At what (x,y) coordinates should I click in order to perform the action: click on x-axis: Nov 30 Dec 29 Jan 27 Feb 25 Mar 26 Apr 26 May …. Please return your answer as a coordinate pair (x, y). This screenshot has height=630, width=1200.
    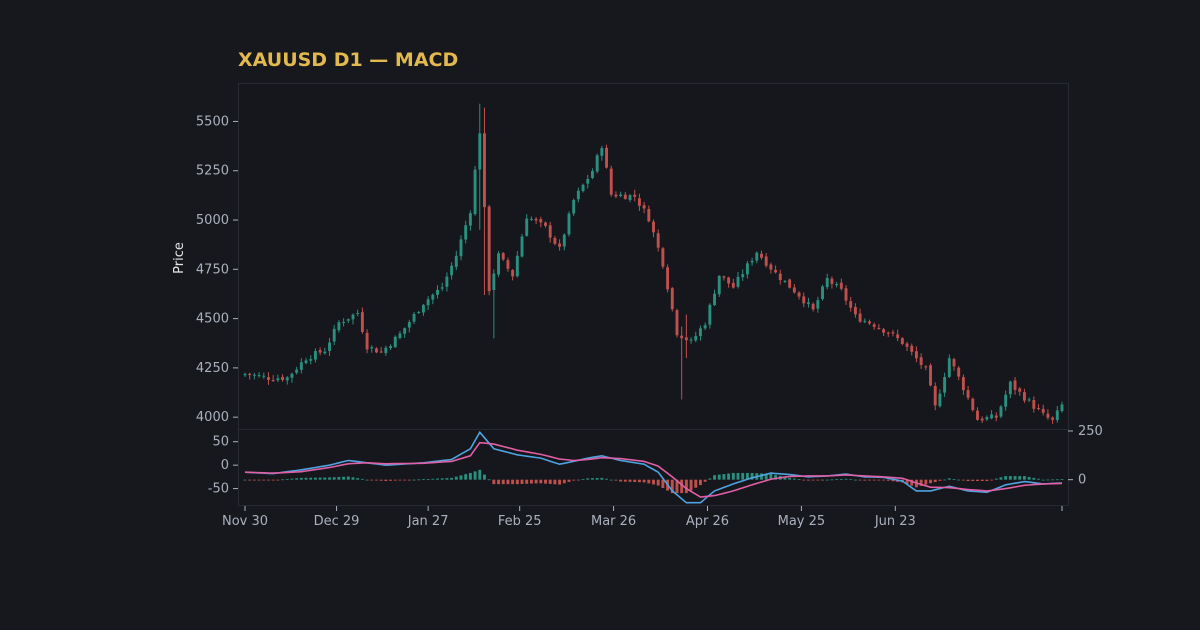
    Looking at the image, I should click on (642, 517).